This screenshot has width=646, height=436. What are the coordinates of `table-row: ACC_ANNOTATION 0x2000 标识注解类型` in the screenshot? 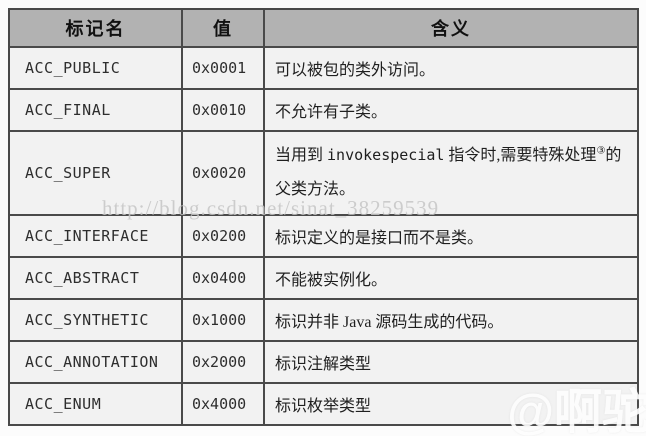 It's located at (323, 362).